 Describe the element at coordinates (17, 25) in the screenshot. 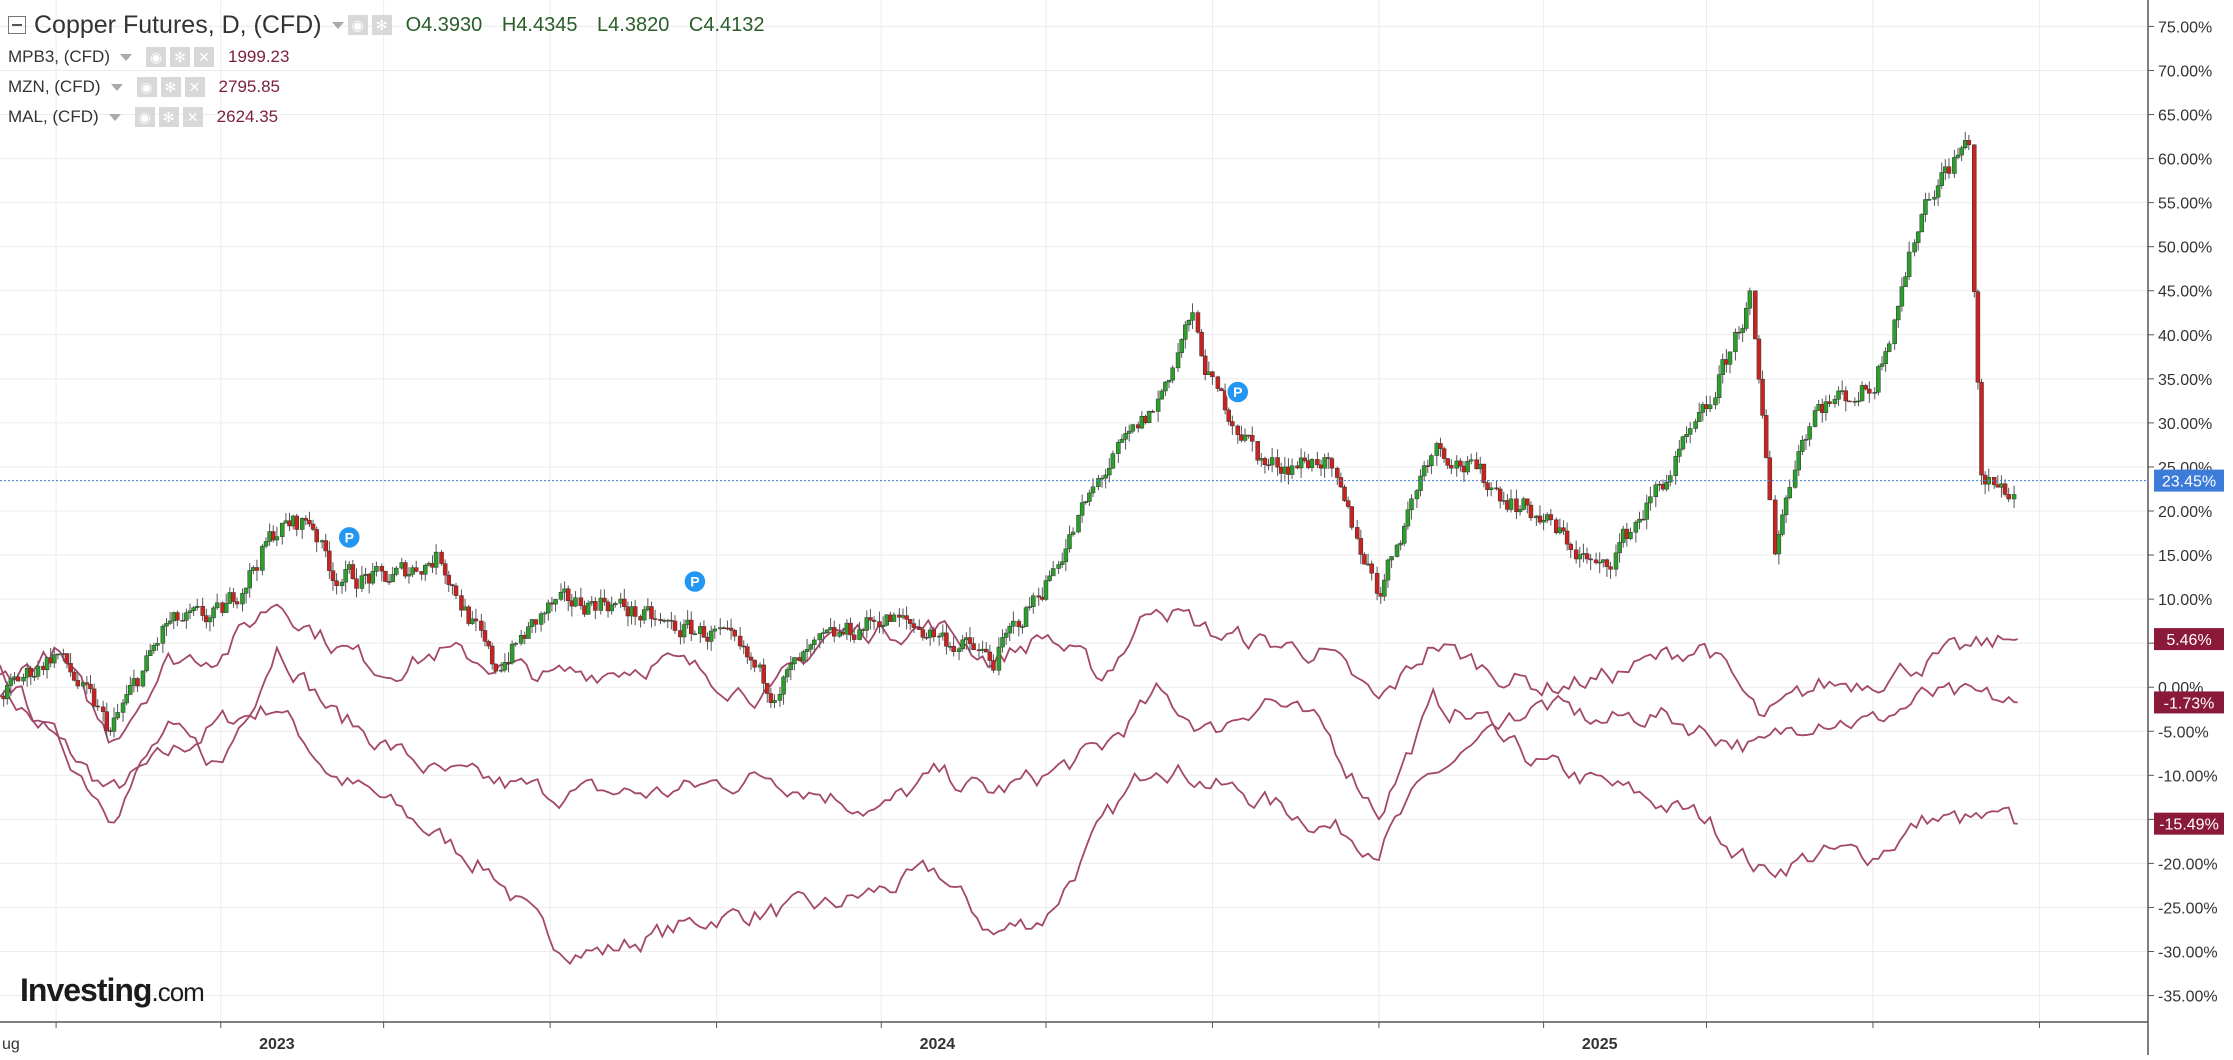

I see `collapse-icon` at that location.